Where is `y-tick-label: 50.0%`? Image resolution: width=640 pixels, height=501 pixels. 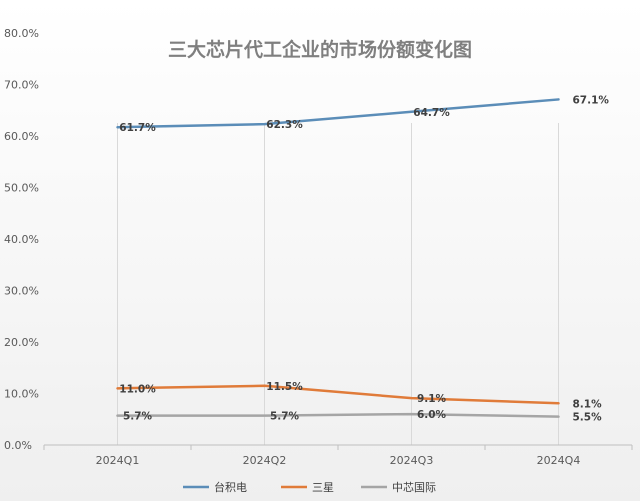
y-tick-label: 50.0% is located at coordinates (21, 188).